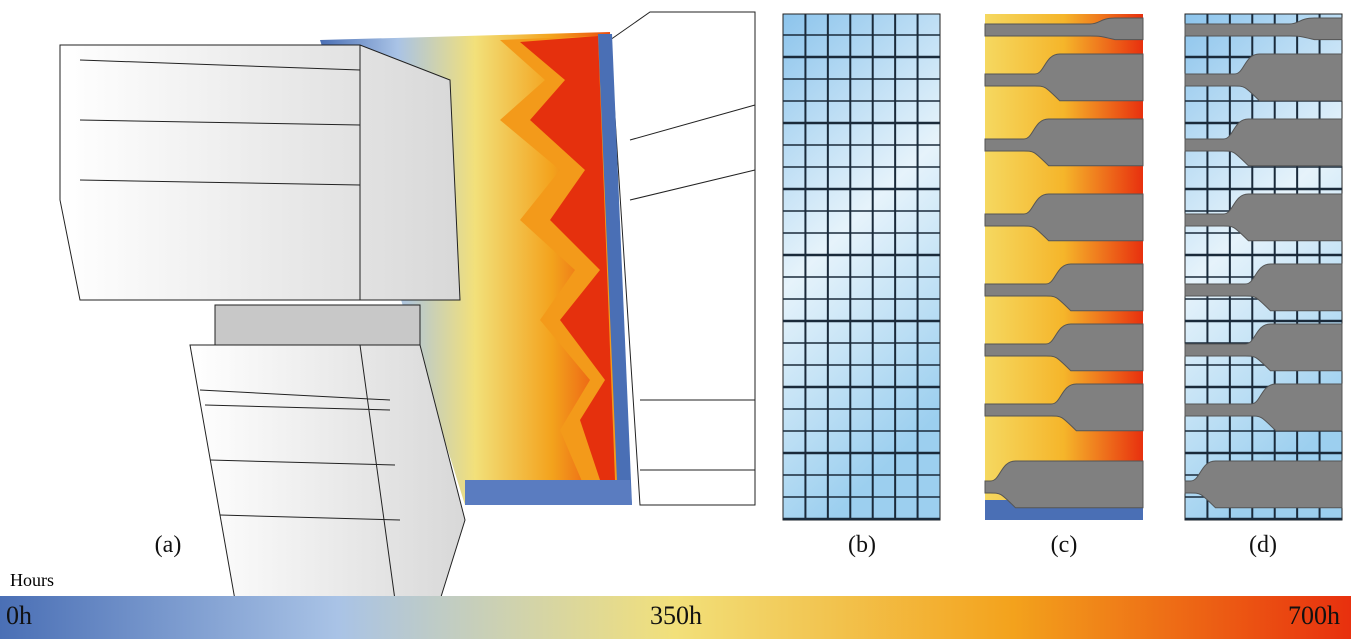 The image size is (1351, 639). Describe the element at coordinates (1064, 545) in the screenshot. I see `panel-label: (c)` at that location.